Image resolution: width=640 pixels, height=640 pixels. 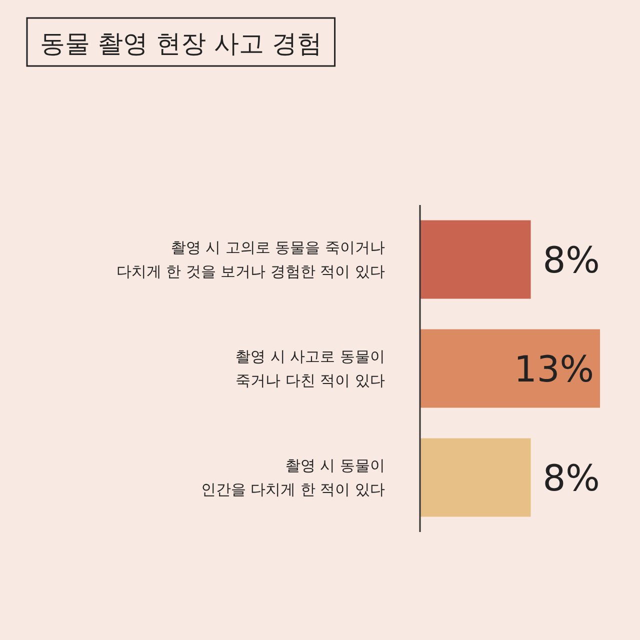 What do you see at coordinates (310, 369) in the screenshot?
I see `y-tick-label: 촬영 시 사고로 동물이 죽거나 다친 적이 있다` at bounding box center [310, 369].